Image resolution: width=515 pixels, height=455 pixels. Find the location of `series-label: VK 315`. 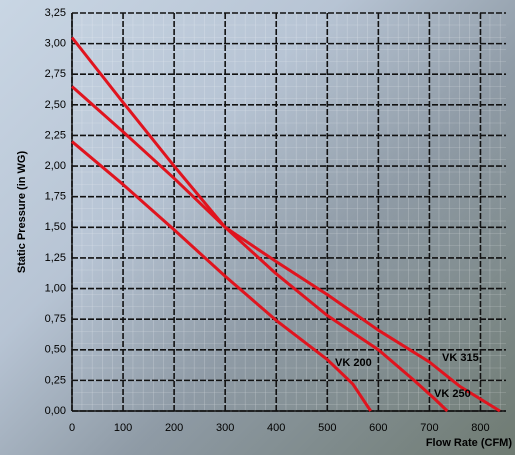

series-label: VK 315 is located at coordinates (460, 358).